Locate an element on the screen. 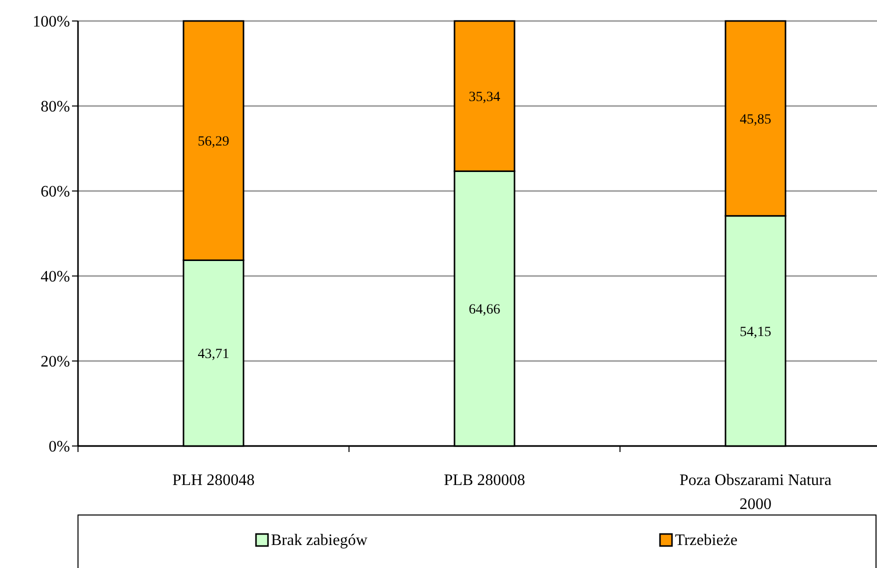  y-tick-label: 100% is located at coordinates (51, 22).